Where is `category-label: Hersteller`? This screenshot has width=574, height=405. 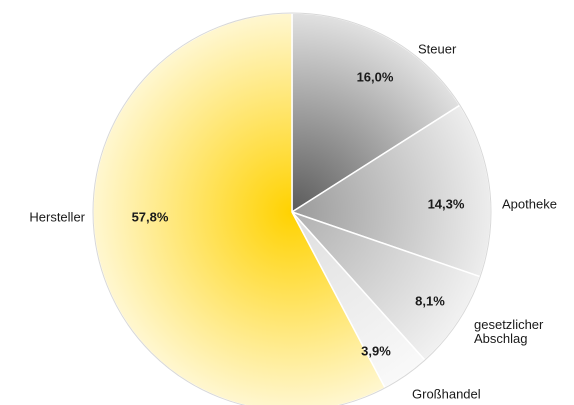
category-label: Hersteller is located at coordinates (57, 216).